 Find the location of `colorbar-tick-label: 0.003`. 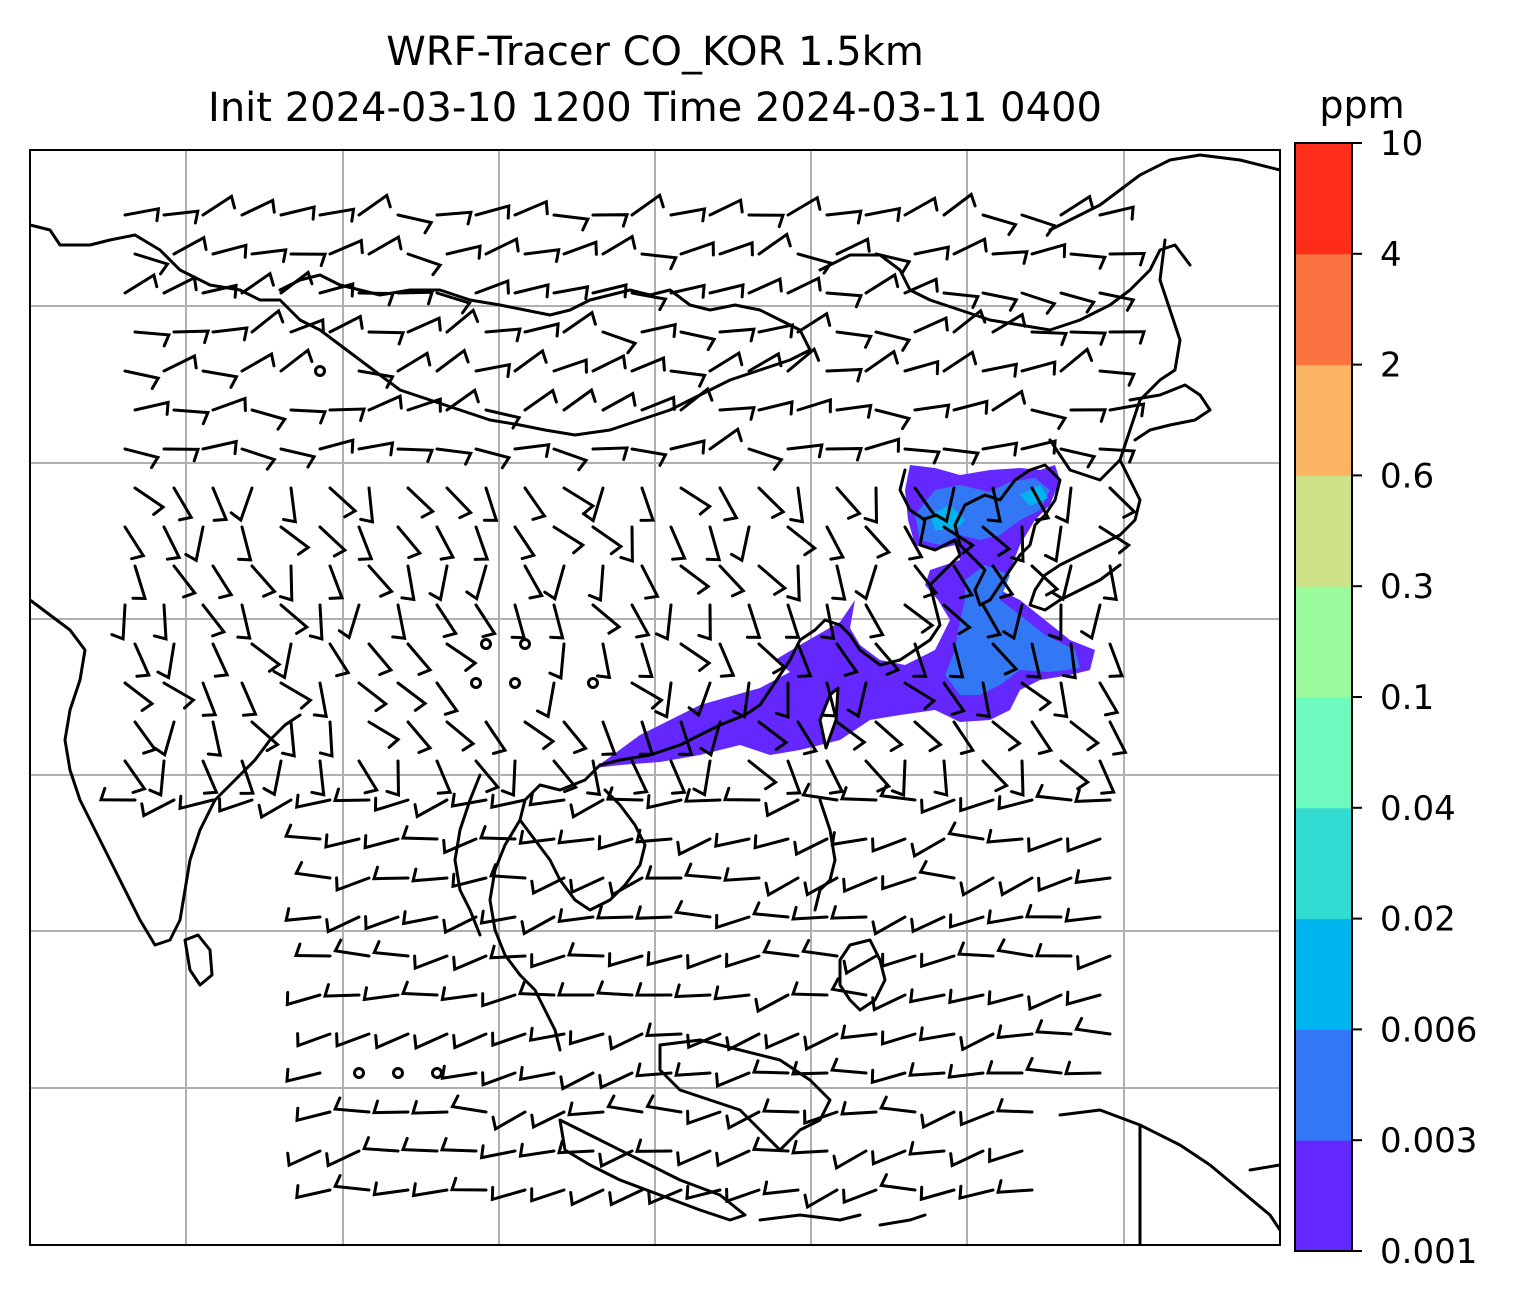

colorbar-tick-label: 0.003 is located at coordinates (1428, 1141).